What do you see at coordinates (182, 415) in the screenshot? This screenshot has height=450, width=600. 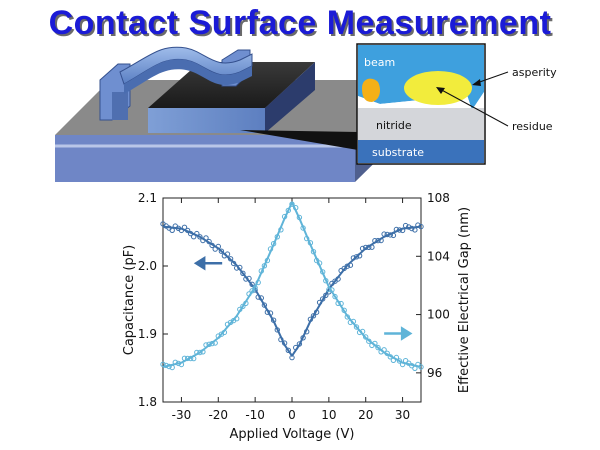 I see `x-tick-label: -30` at bounding box center [182, 415].